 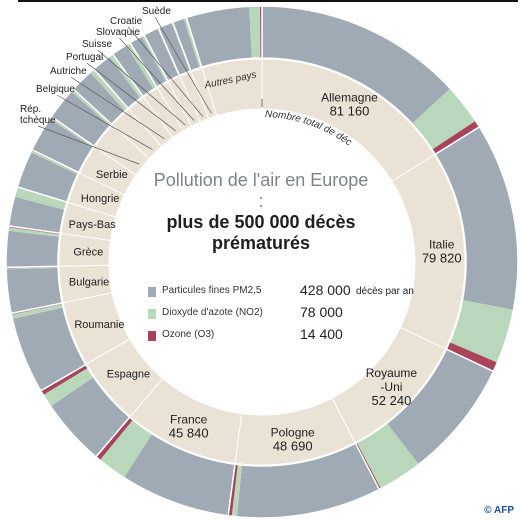 What do you see at coordinates (385, 291) in the screenshot?
I see `legend-unit: décès par an` at bounding box center [385, 291].